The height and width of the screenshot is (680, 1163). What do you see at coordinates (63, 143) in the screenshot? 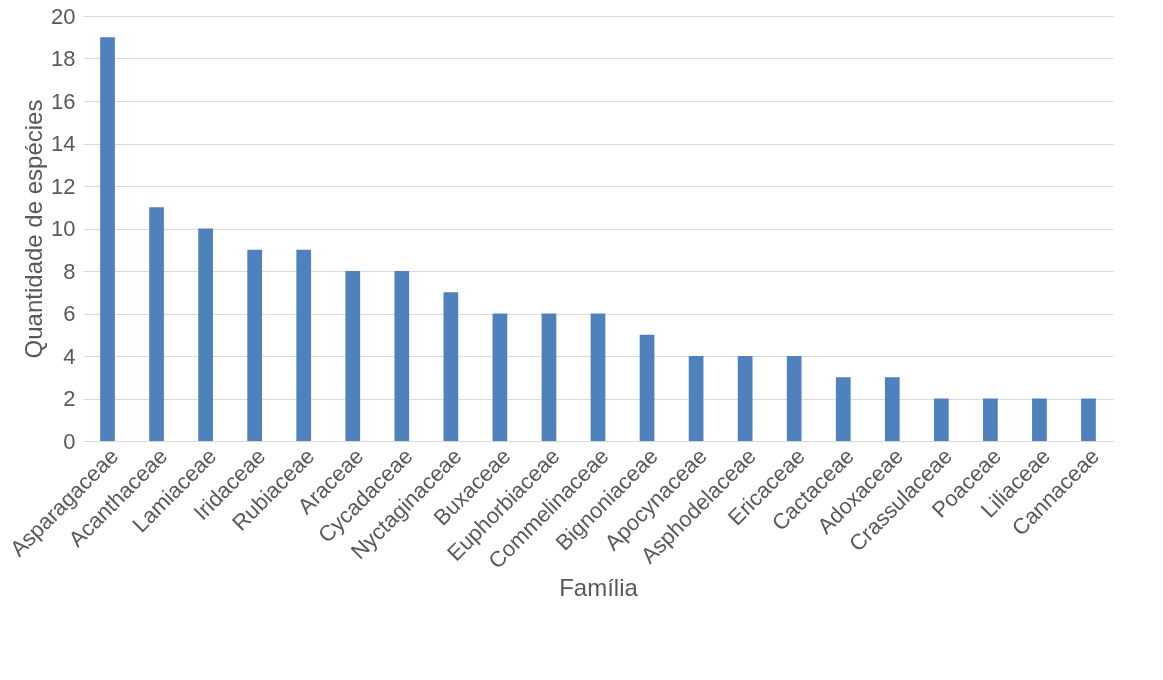
I see `y-tick-label: 14` at bounding box center [63, 143].